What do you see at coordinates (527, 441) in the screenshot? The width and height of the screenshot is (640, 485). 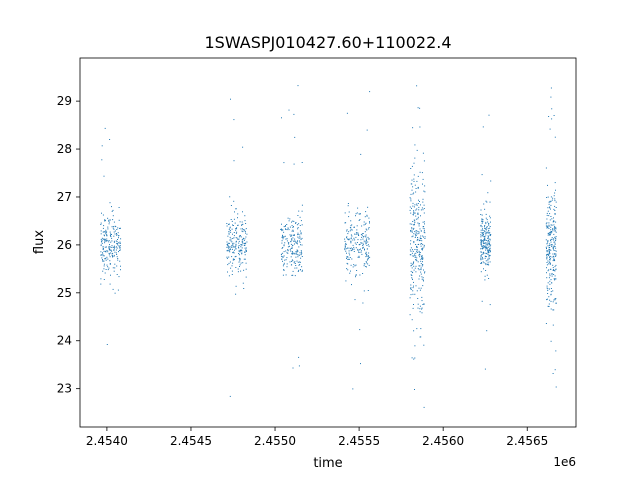 I see `x-tick-label: 2.4565` at bounding box center [527, 441].